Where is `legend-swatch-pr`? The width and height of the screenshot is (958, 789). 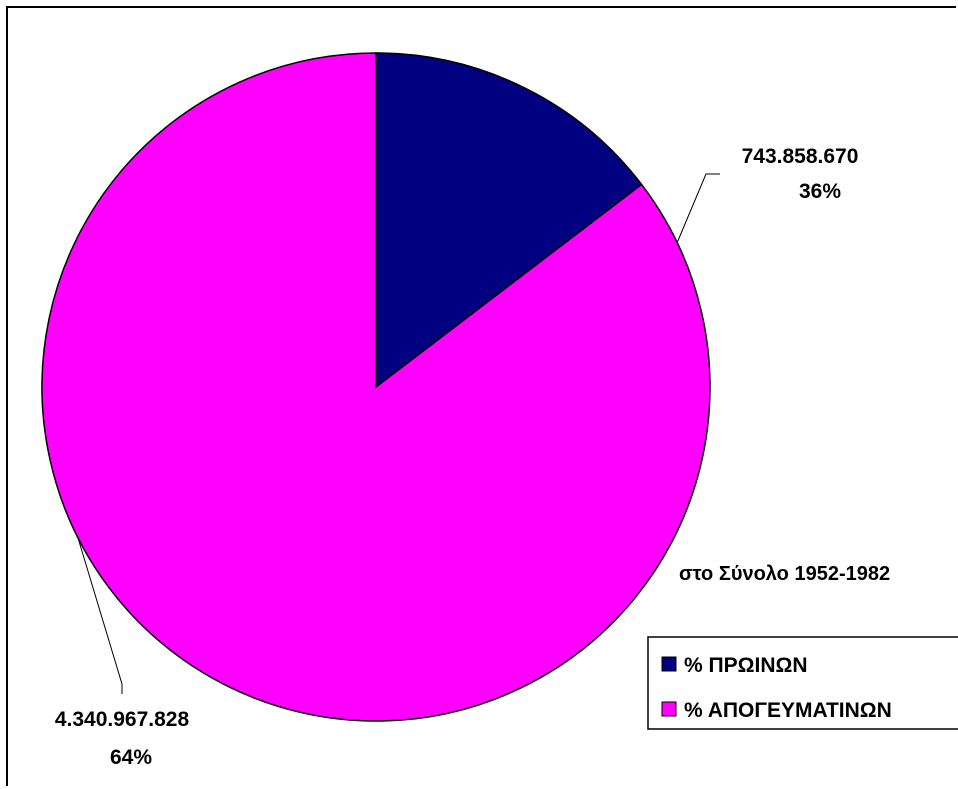
legend-swatch-pr is located at coordinates (669, 664).